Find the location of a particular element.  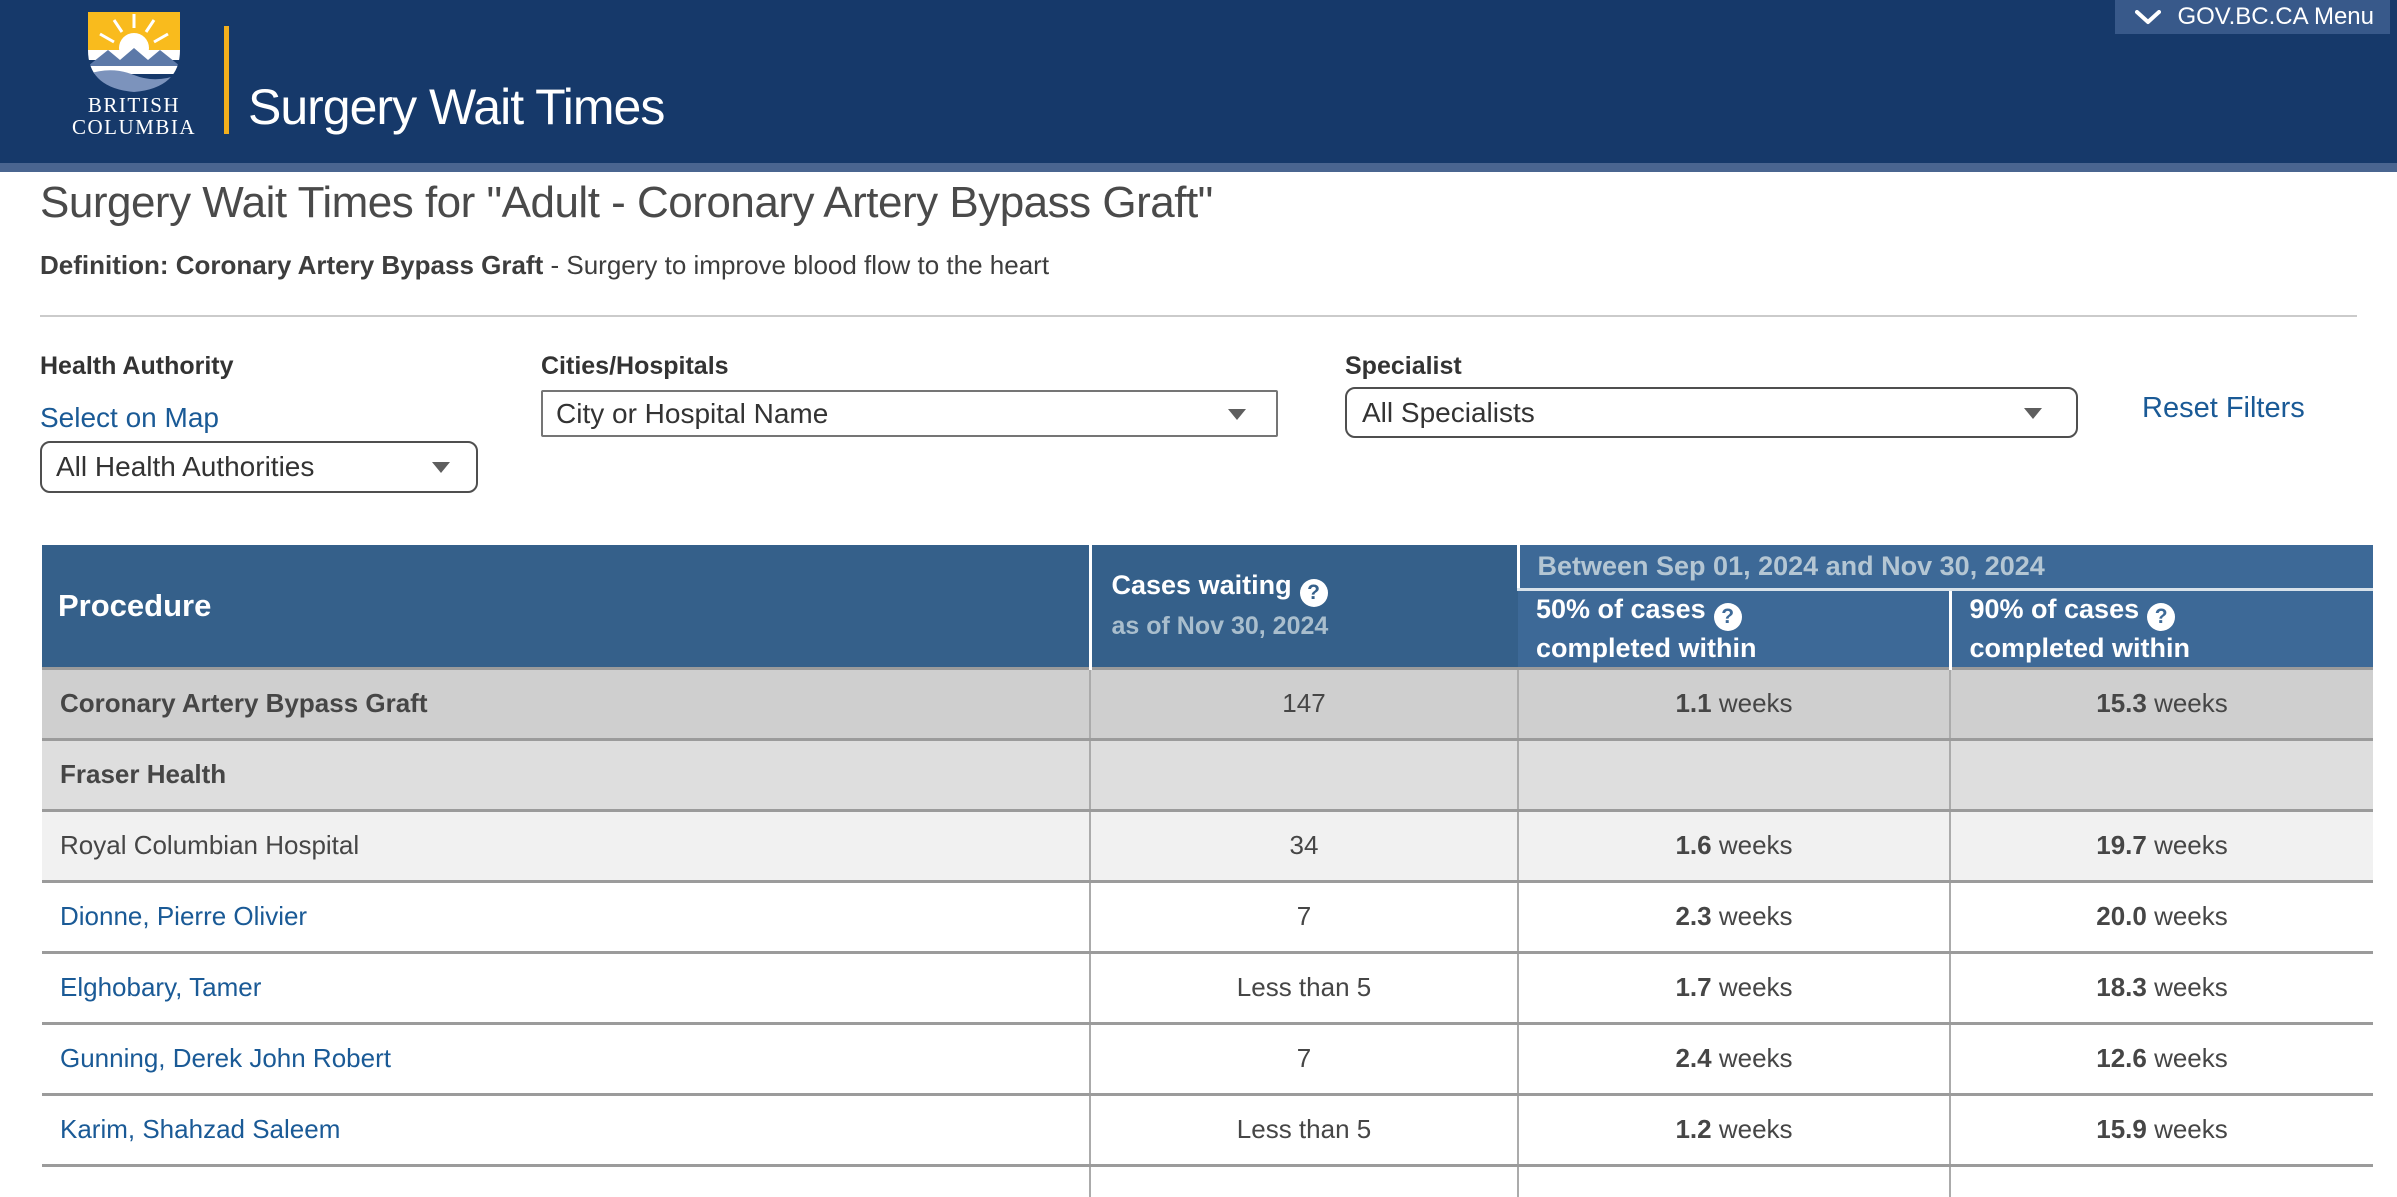

divider is located at coordinates (1198, 316).